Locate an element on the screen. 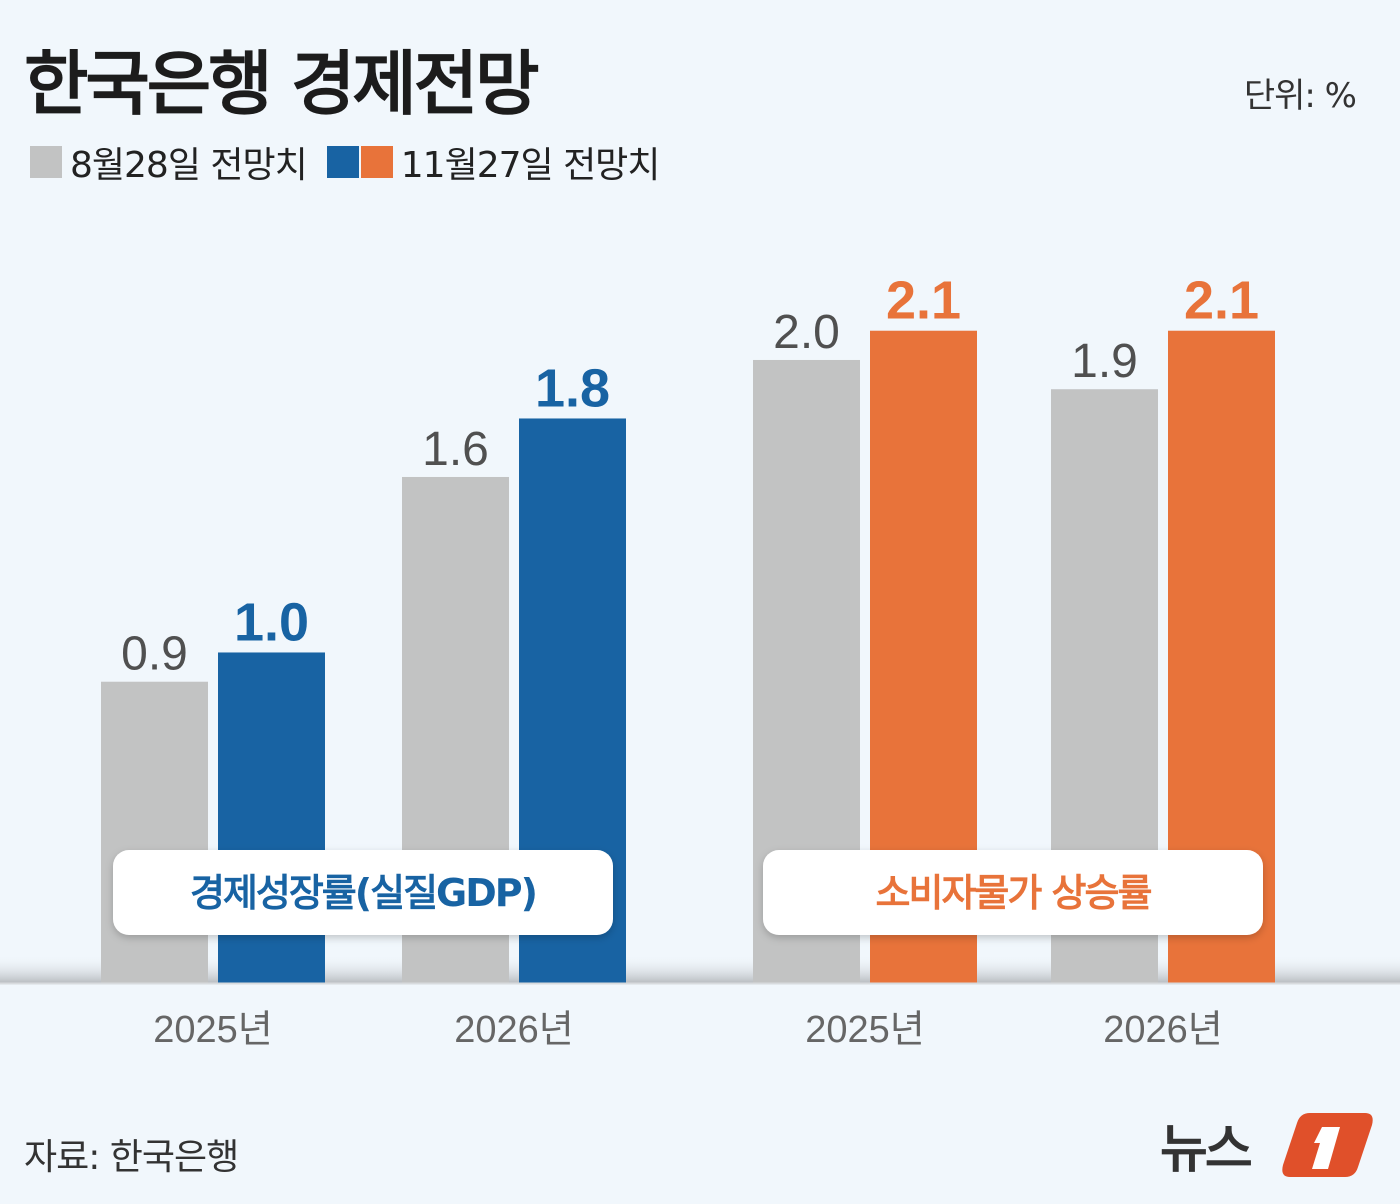  legend: 8월28일 전망치 11월27일 전망치 is located at coordinates (354, 162).